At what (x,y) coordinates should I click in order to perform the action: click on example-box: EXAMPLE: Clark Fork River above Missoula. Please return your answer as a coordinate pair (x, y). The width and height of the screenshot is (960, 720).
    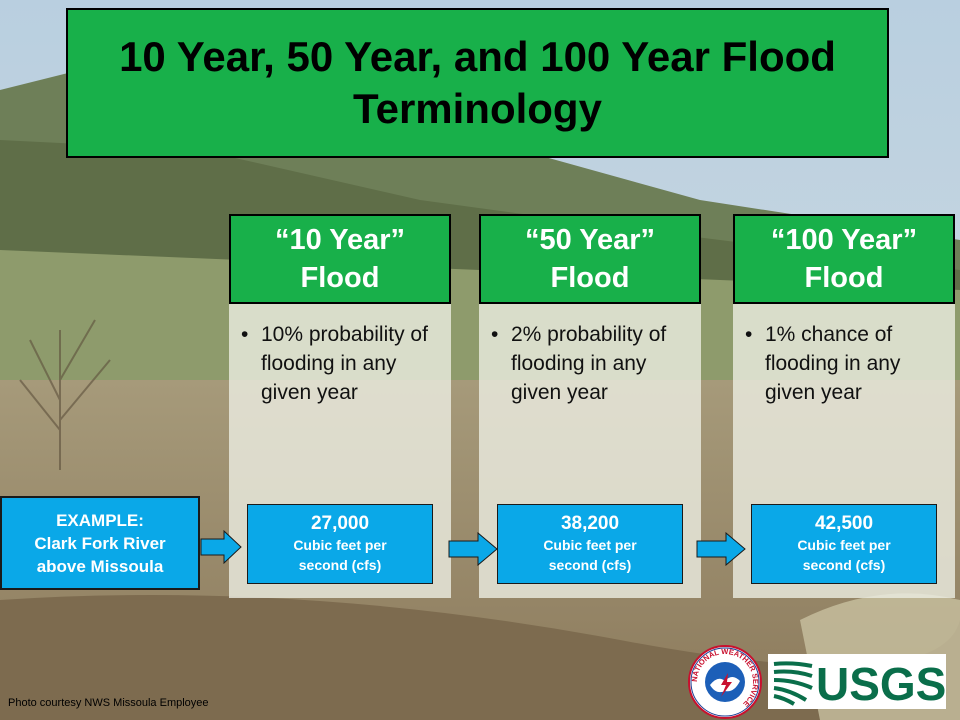
    Looking at the image, I should click on (100, 543).